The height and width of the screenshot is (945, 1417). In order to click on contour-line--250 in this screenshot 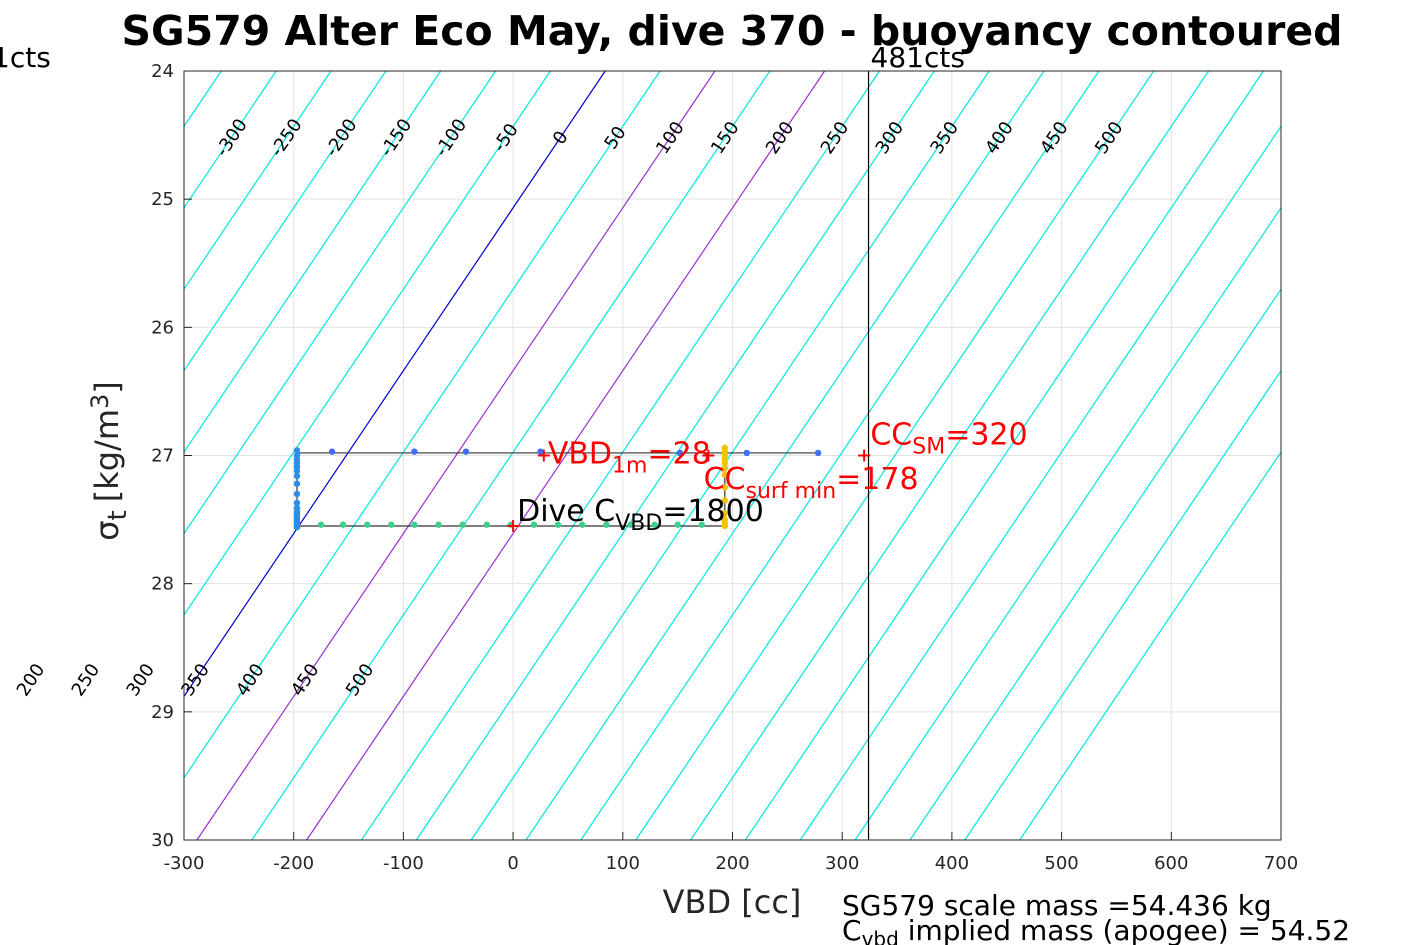, I will do `click(257, 180)`.